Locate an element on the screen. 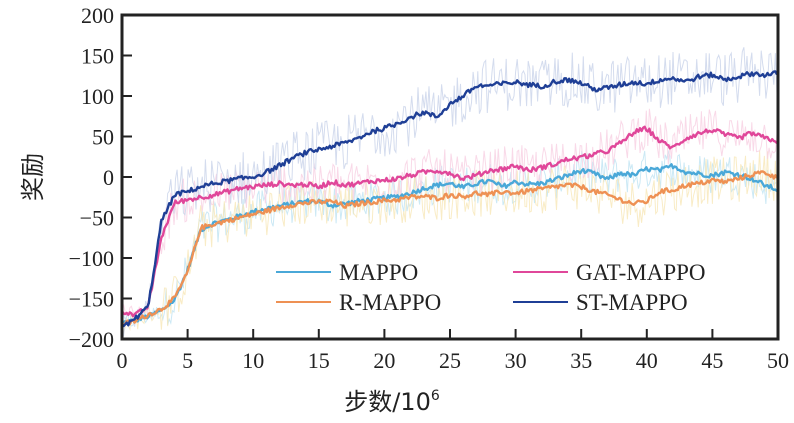  x-axis-label-exponent: 6 is located at coordinates (435, 396).